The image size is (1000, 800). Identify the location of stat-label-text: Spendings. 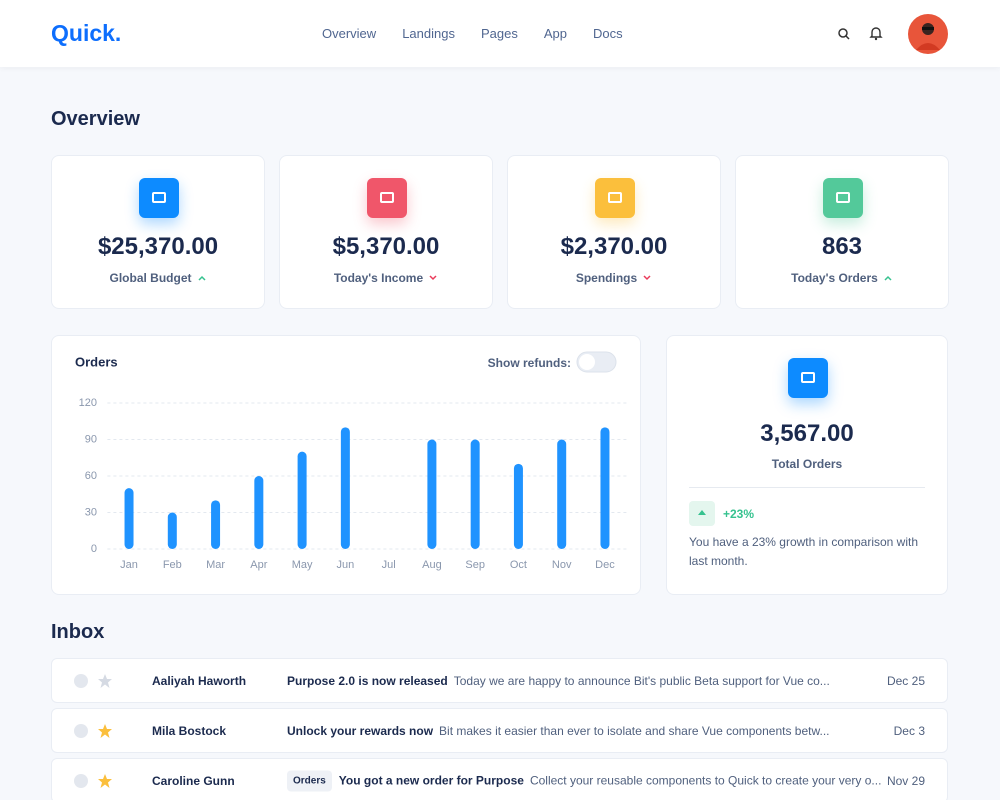
(606, 278).